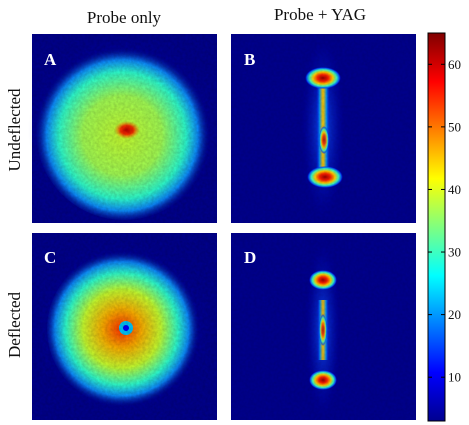 The image size is (469, 425). I want to click on panel-c-letter: C, so click(50, 257).